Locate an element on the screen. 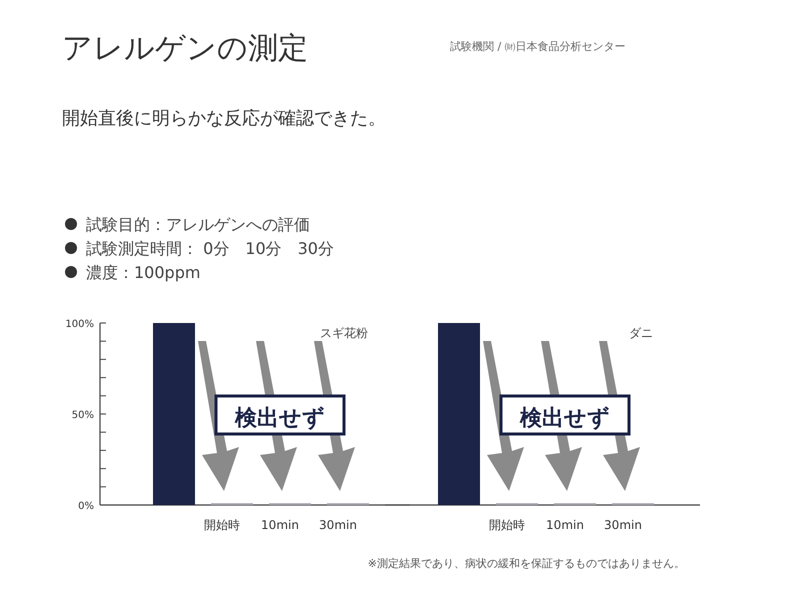  y-tick-label: 50% is located at coordinates (83, 415).